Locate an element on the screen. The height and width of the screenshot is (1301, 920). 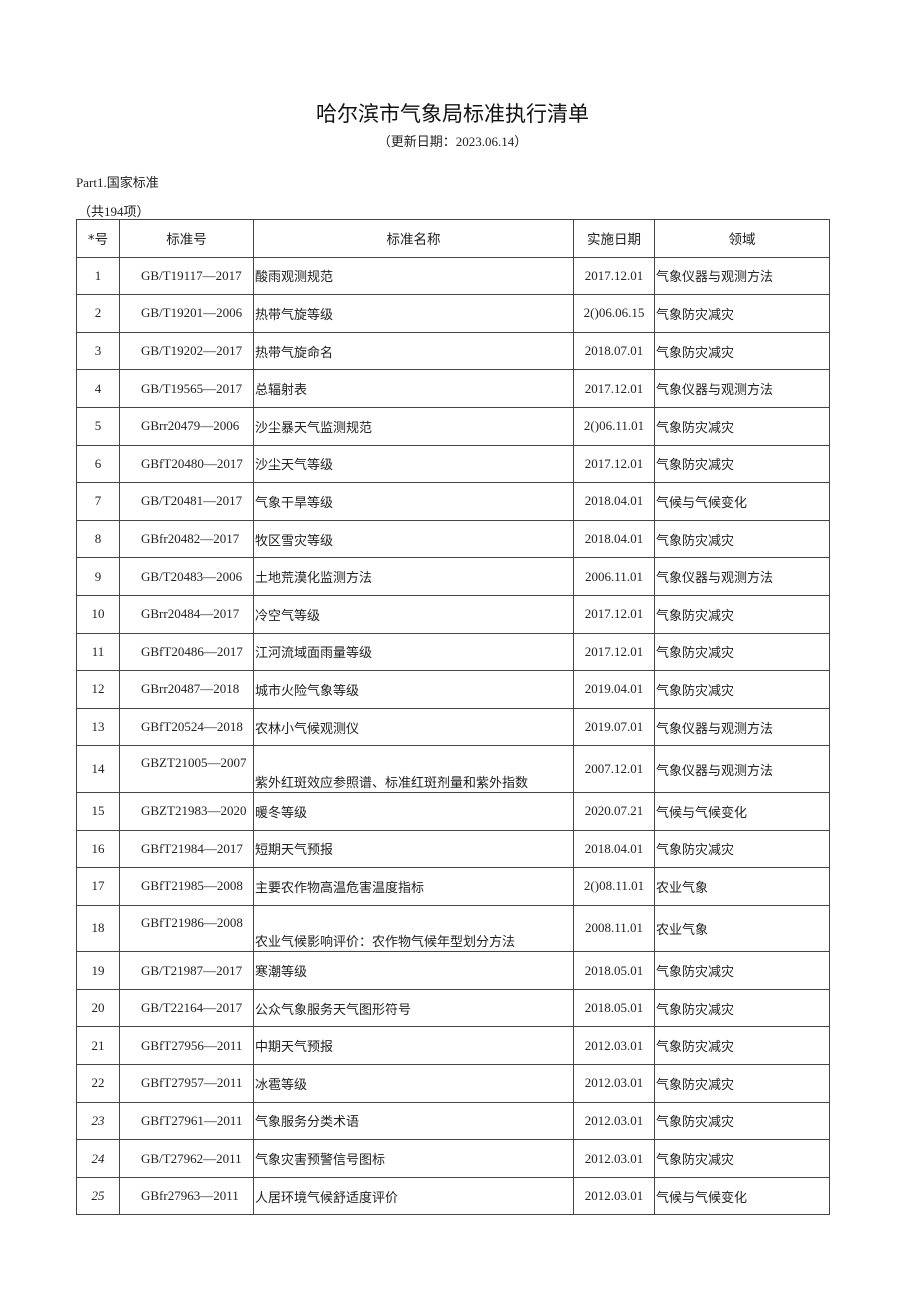
cell-name: 气象服务分类术语 is located at coordinates (413, 1121).